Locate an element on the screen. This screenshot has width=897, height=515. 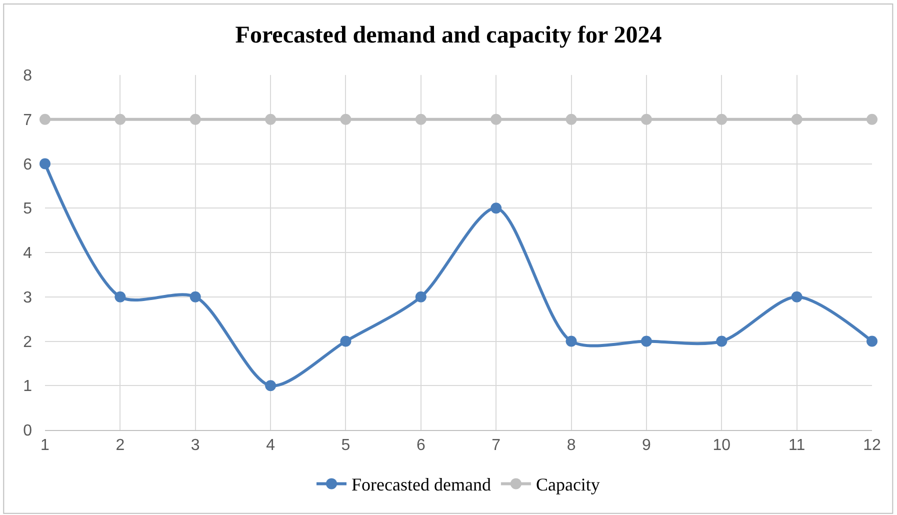
x-tick-label: 4 is located at coordinates (271, 445).